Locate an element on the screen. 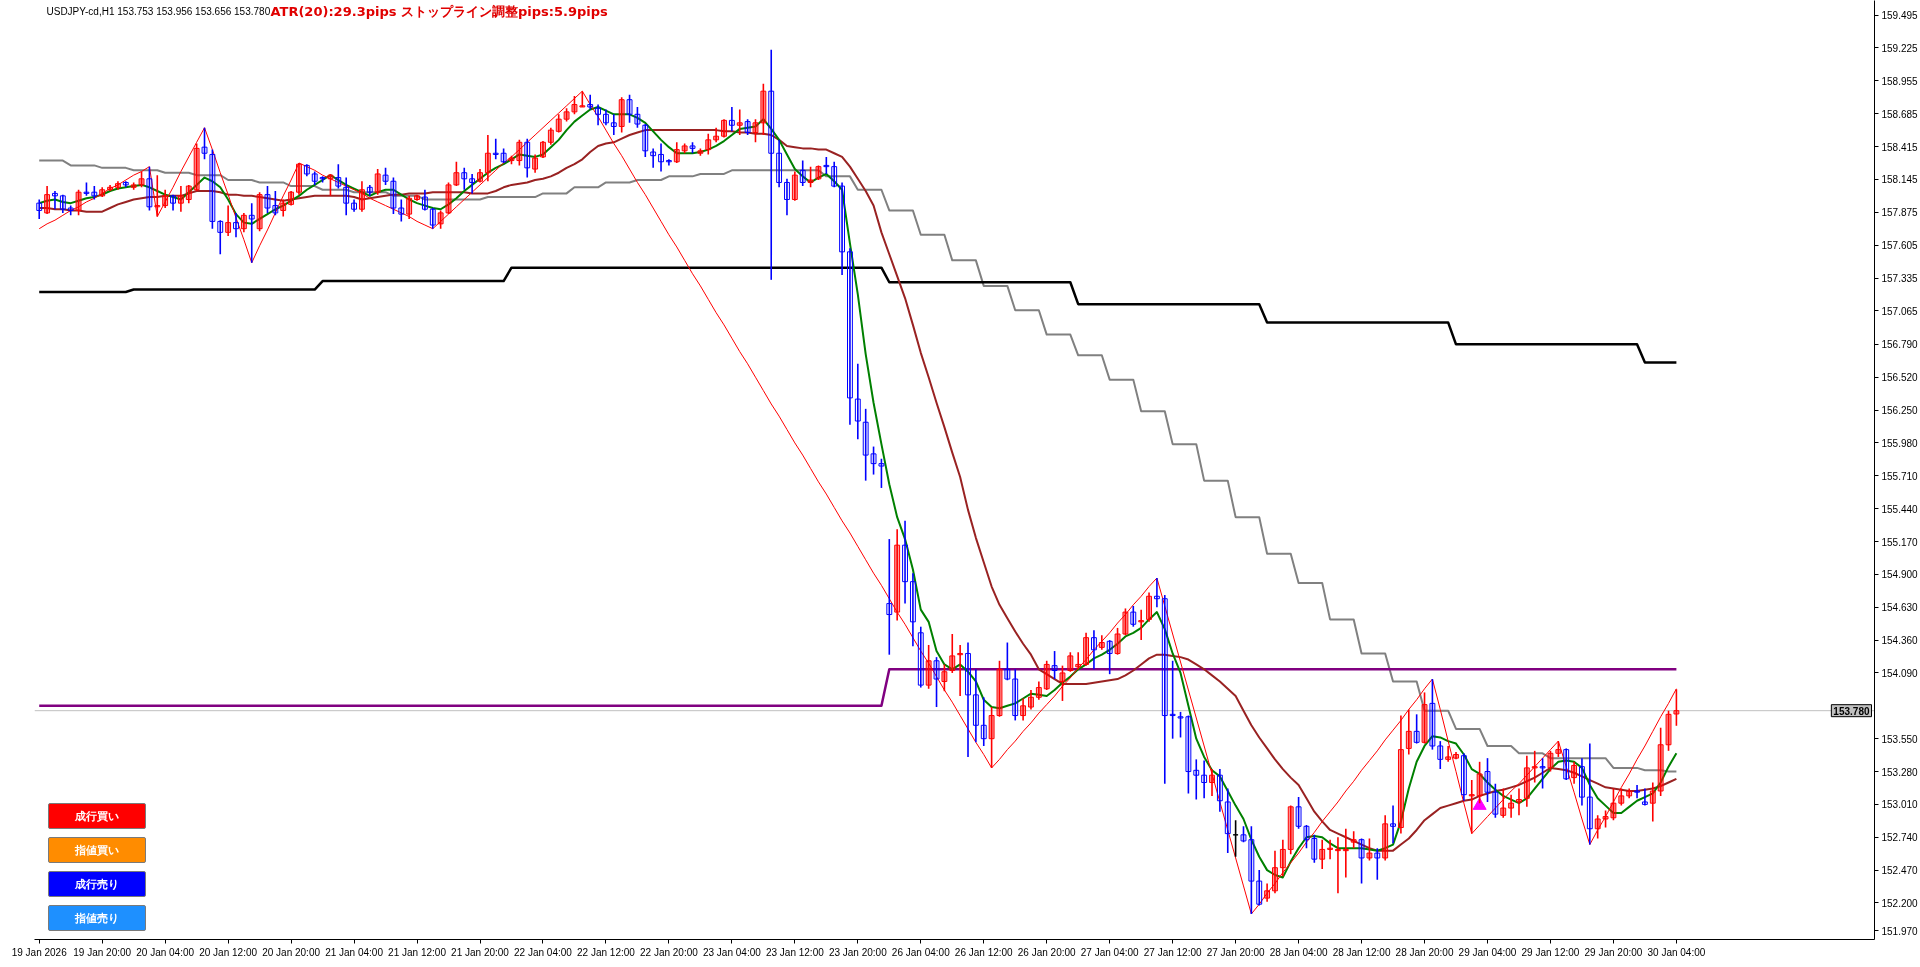 The image size is (1920, 967). y-tick-label: 155.710 is located at coordinates (1900, 476).